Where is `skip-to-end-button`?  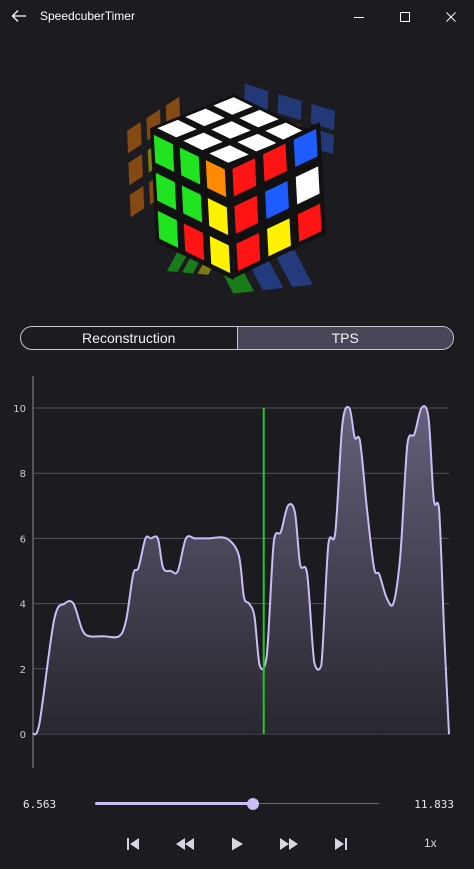 skip-to-end-button is located at coordinates (341, 844).